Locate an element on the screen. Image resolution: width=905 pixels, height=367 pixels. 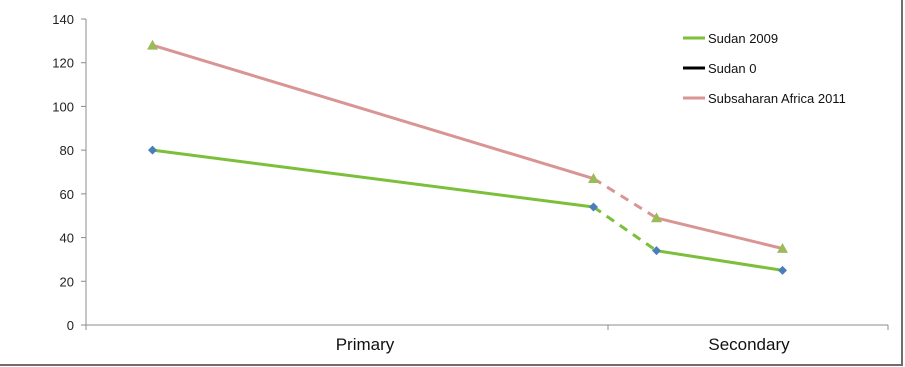
x-category-label: Primary is located at coordinates (365, 344).